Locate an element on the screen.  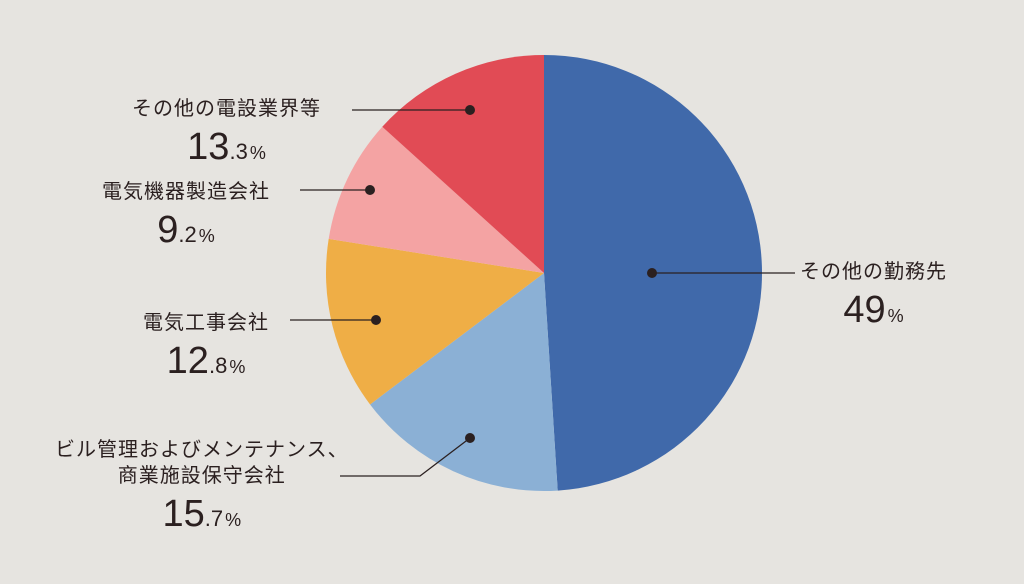
slice-value: 13.3% is located at coordinates (226, 147).